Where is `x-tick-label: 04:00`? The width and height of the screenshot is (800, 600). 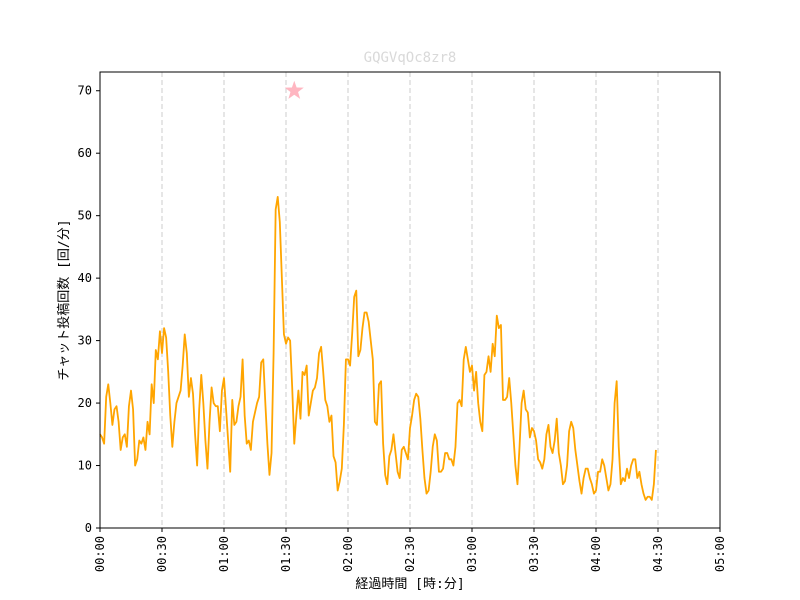 x-tick-label: 04:00 is located at coordinates (596, 554).